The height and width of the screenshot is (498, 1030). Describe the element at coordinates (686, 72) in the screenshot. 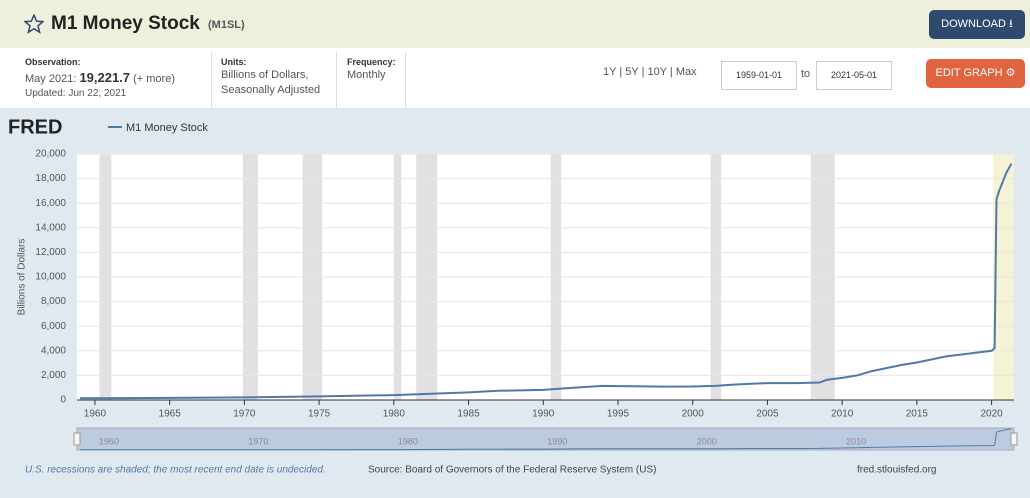

I see `range-link: Max` at that location.